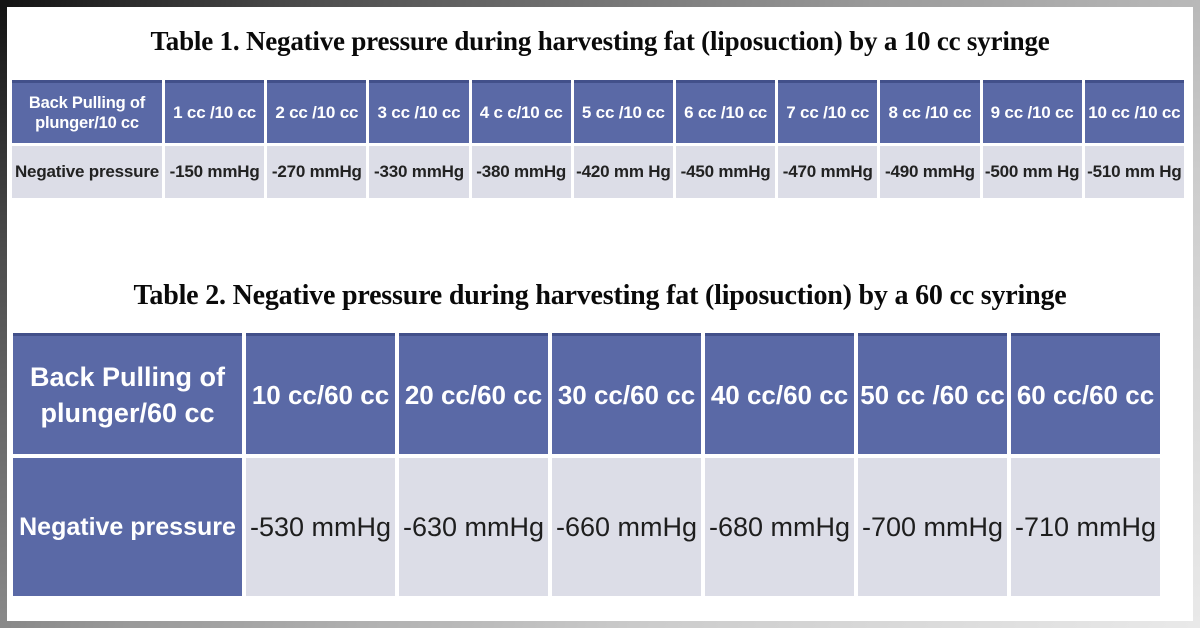  Describe the element at coordinates (87, 172) in the screenshot. I see `table1-row-label: Negative pressure` at that location.